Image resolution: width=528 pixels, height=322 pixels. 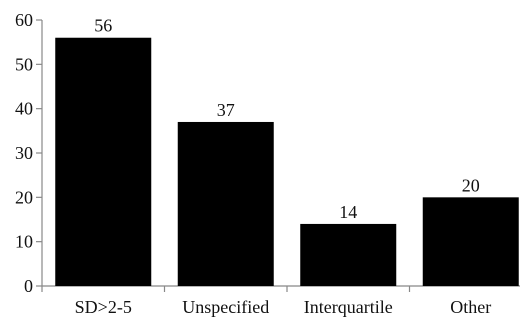 What do you see at coordinates (103, 26) in the screenshot?
I see `data-label: 56` at bounding box center [103, 26].